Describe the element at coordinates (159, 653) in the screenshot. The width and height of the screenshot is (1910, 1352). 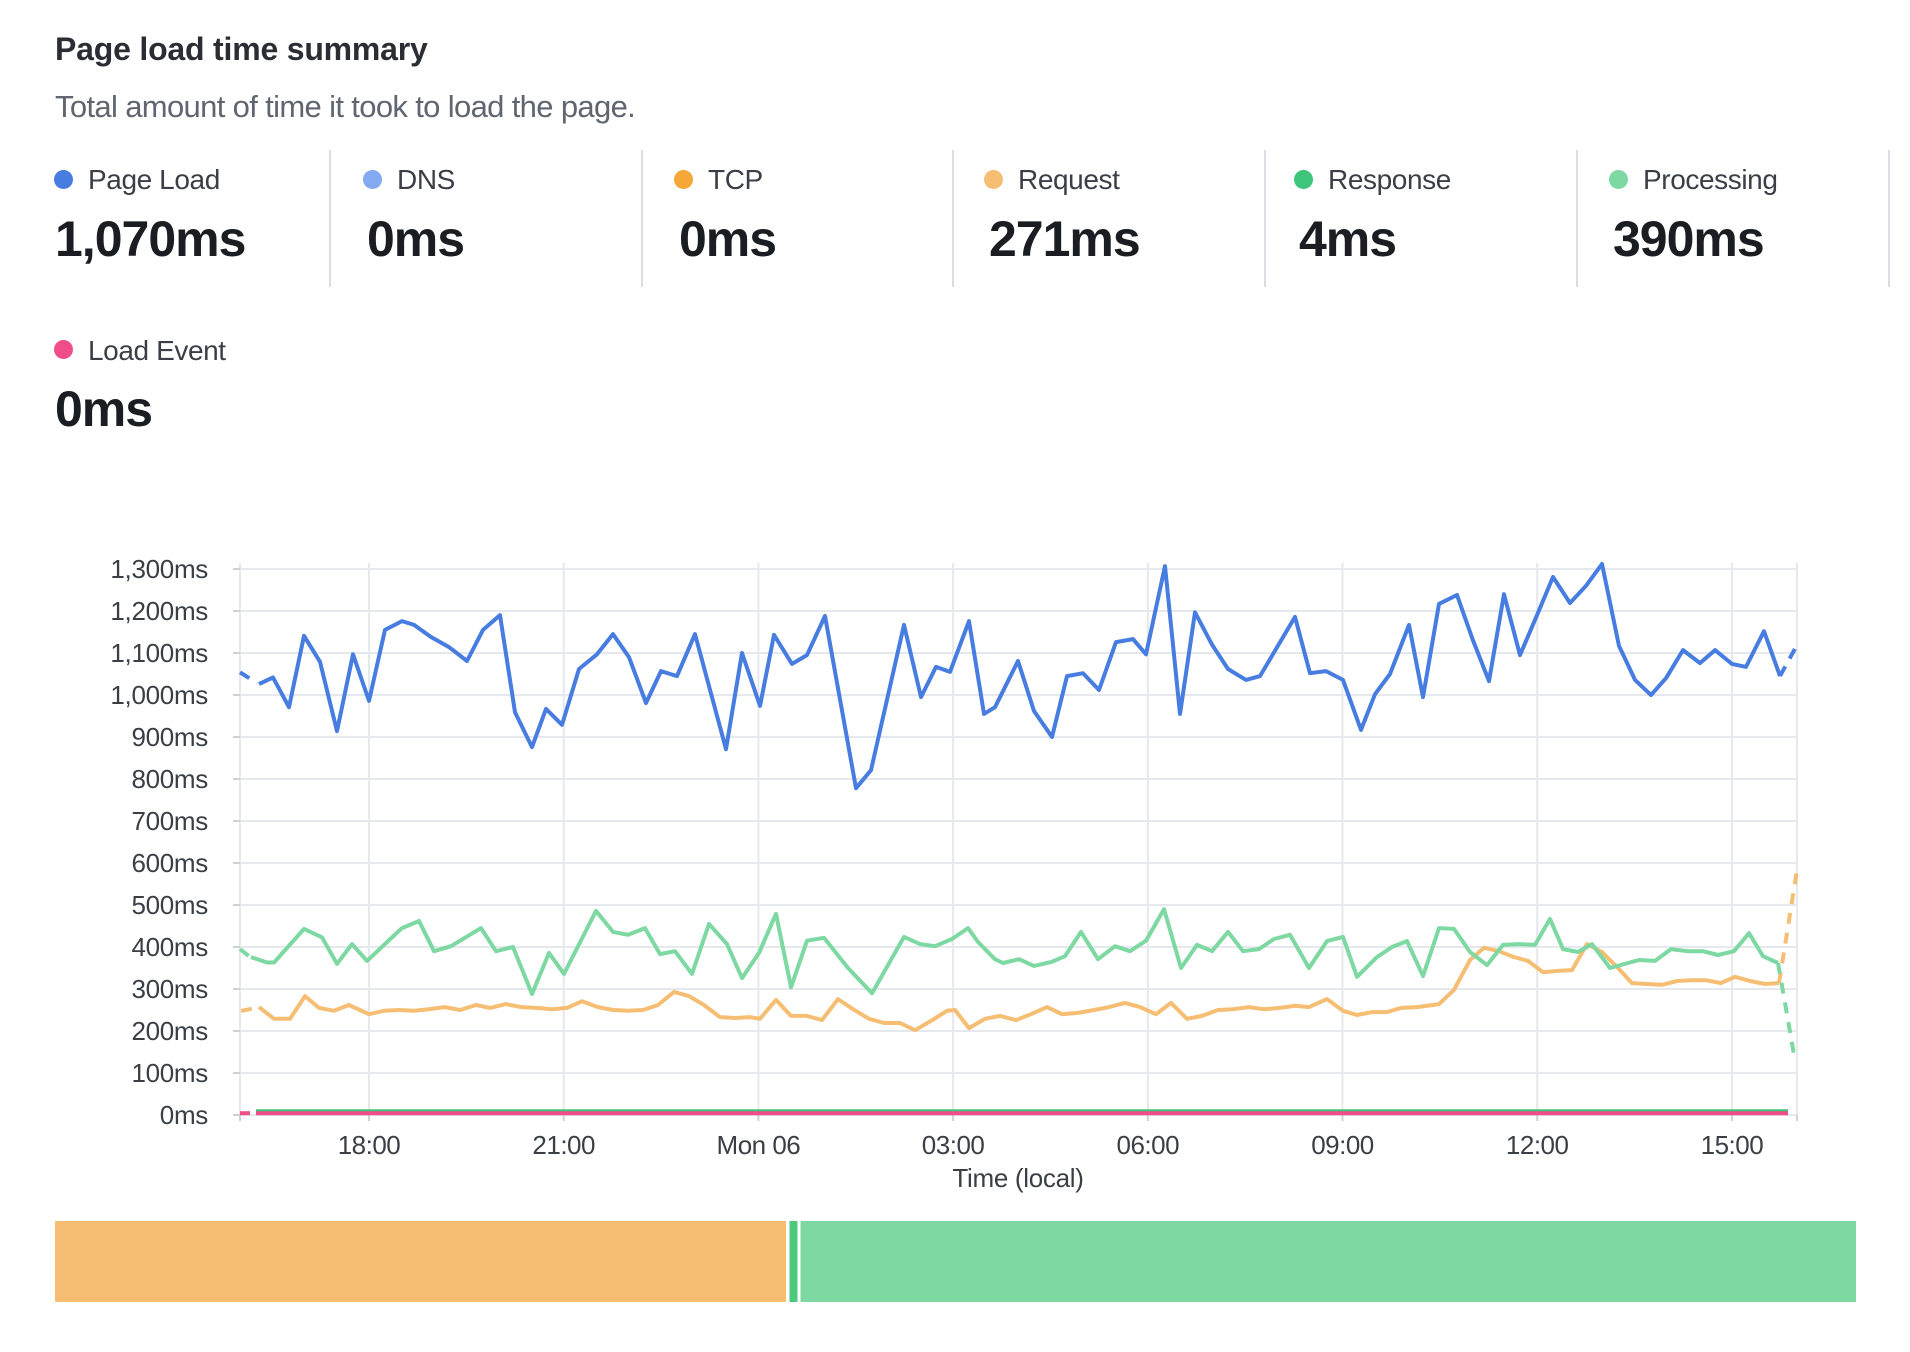
I see `svg-text: 1,100ms` at that location.